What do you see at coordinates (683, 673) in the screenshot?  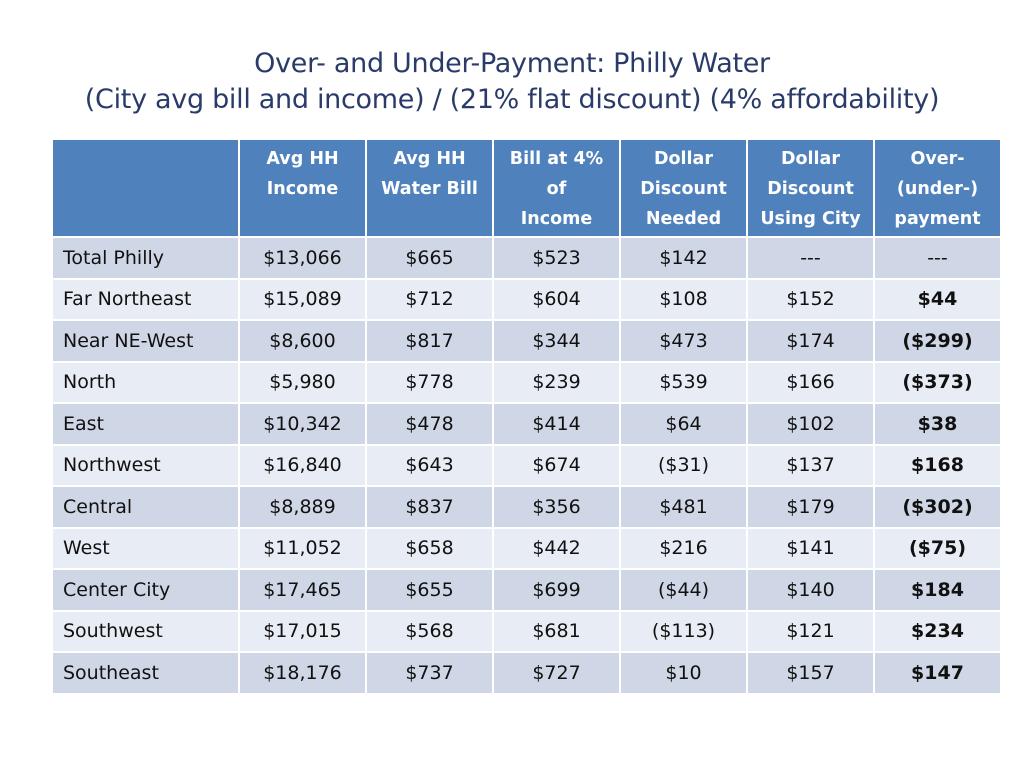 I see `value-cell: $10` at bounding box center [683, 673].